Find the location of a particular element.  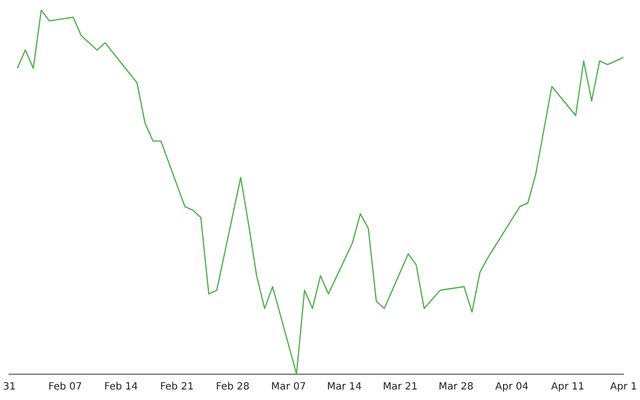

x-tick-label: Apr 1 is located at coordinates (623, 387).